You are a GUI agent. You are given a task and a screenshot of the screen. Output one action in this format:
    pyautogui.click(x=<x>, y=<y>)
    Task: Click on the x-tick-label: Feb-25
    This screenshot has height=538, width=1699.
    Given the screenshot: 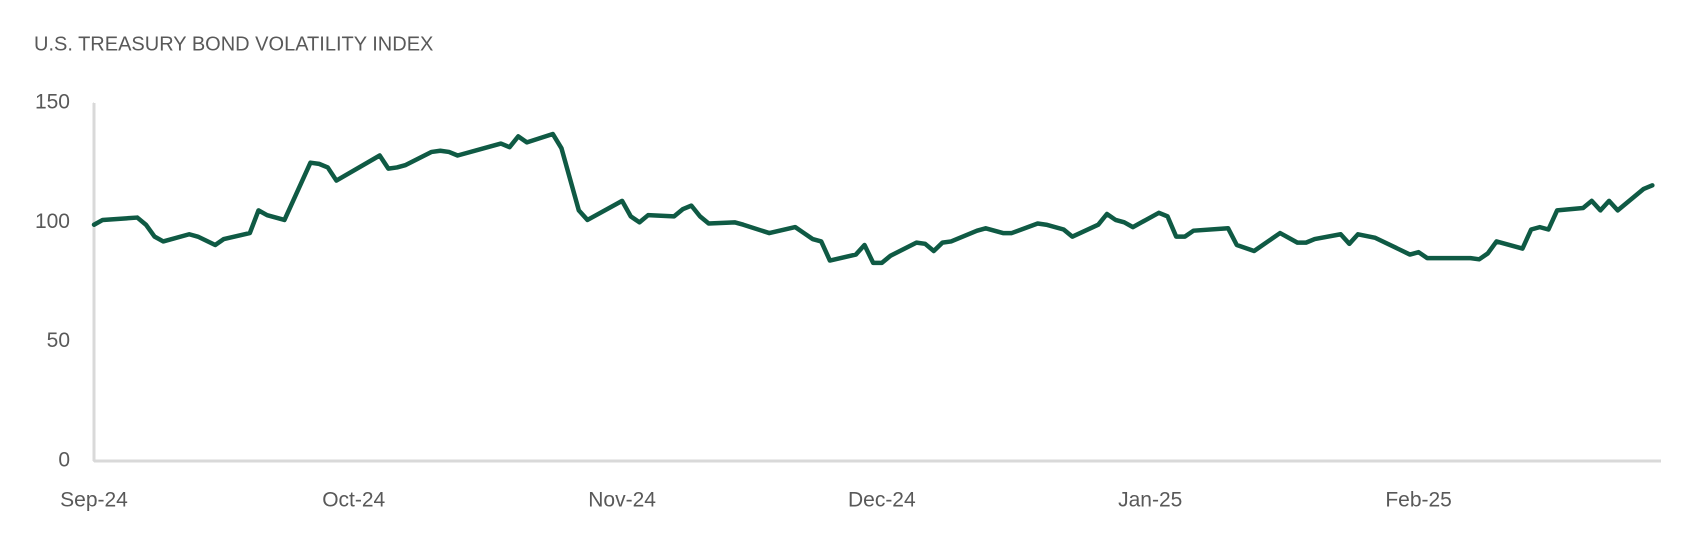 What is the action you would take?
    pyautogui.click(x=1418, y=500)
    